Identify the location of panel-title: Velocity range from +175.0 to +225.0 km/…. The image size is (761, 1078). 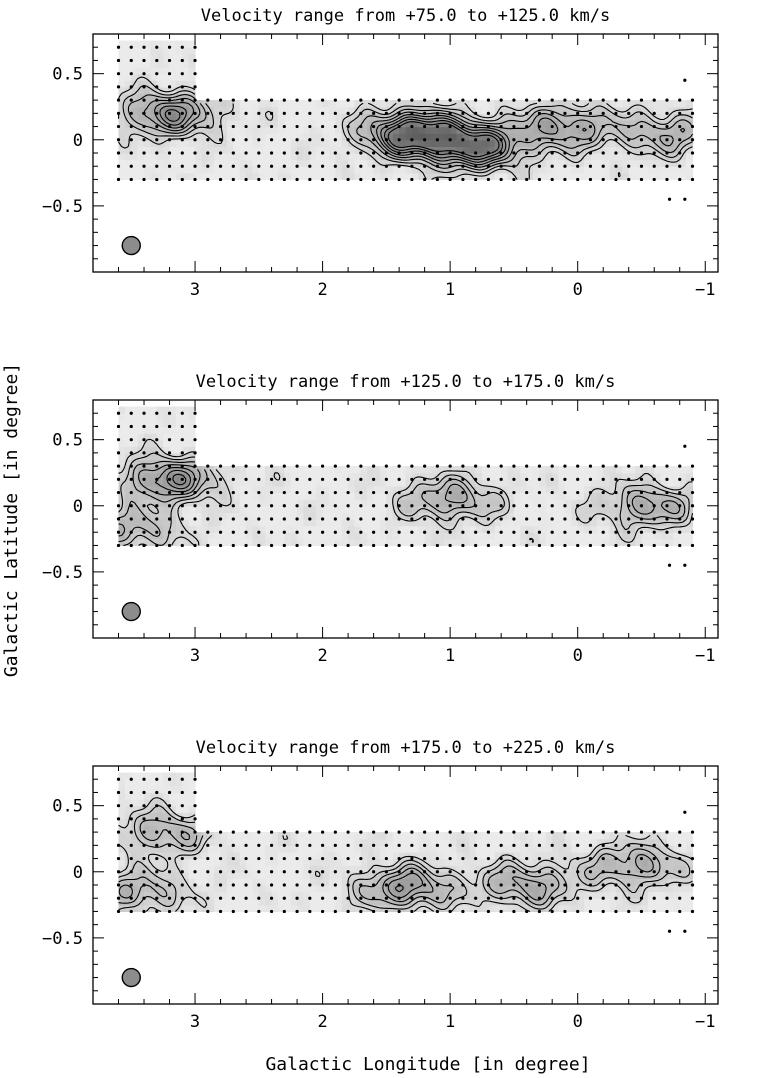
(406, 748).